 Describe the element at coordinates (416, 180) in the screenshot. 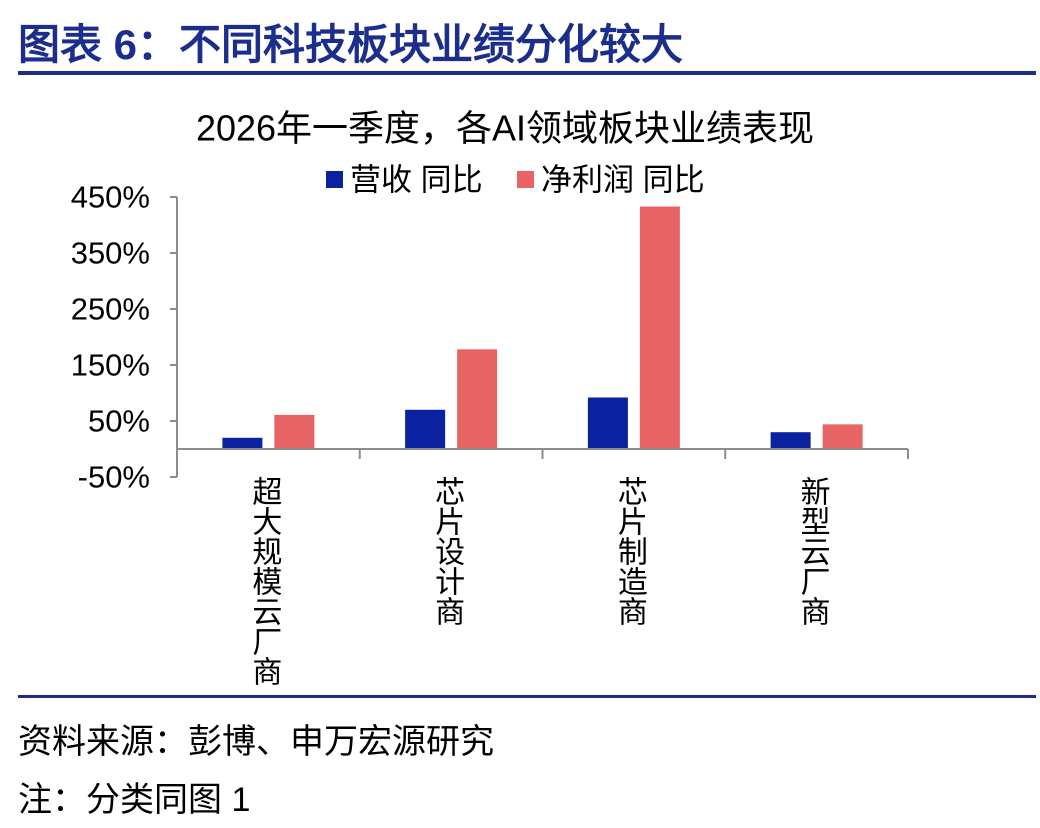

I see `legend-label-revenue-yoy: 营收 同比` at that location.